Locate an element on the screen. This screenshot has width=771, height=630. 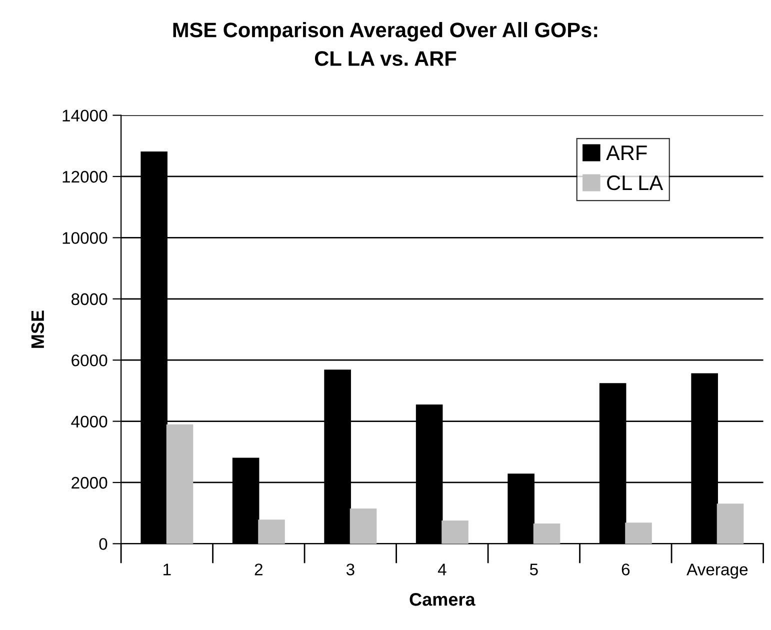
y-tick-label: 14000 is located at coordinates (85, 116).